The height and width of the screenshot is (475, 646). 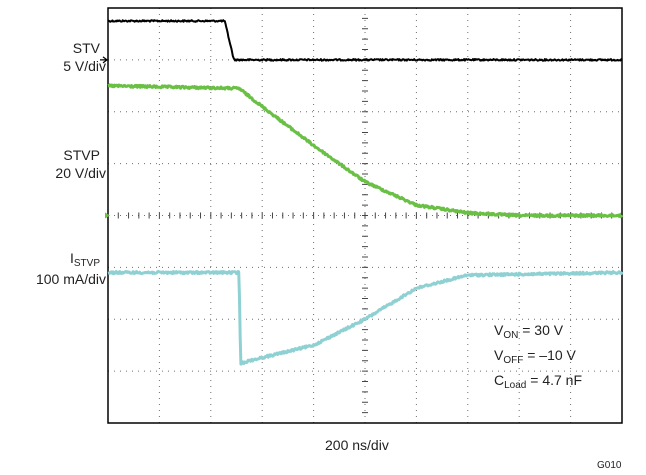 What do you see at coordinates (365, 40) in the screenshot?
I see `trace-stv` at bounding box center [365, 40].